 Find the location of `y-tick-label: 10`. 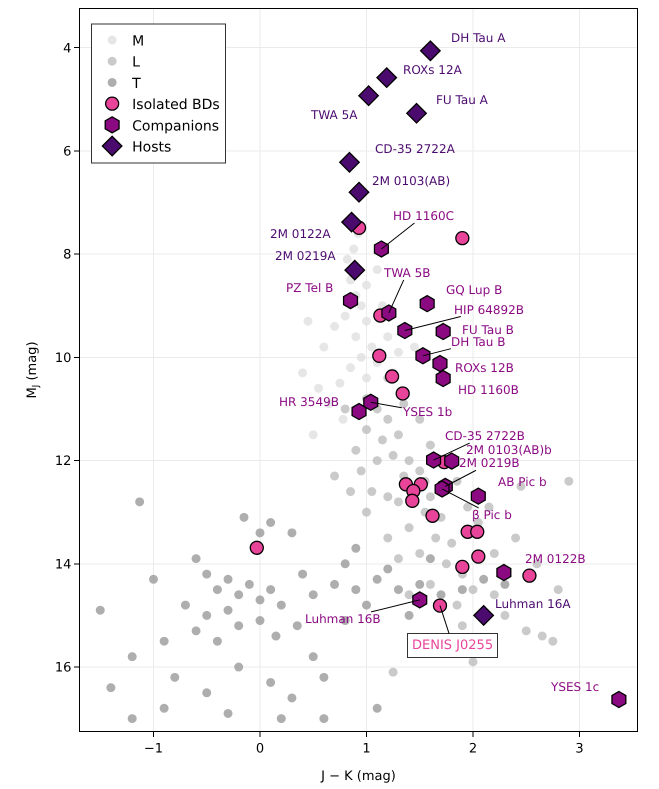

y-tick-label: 10 is located at coordinates (63, 358).